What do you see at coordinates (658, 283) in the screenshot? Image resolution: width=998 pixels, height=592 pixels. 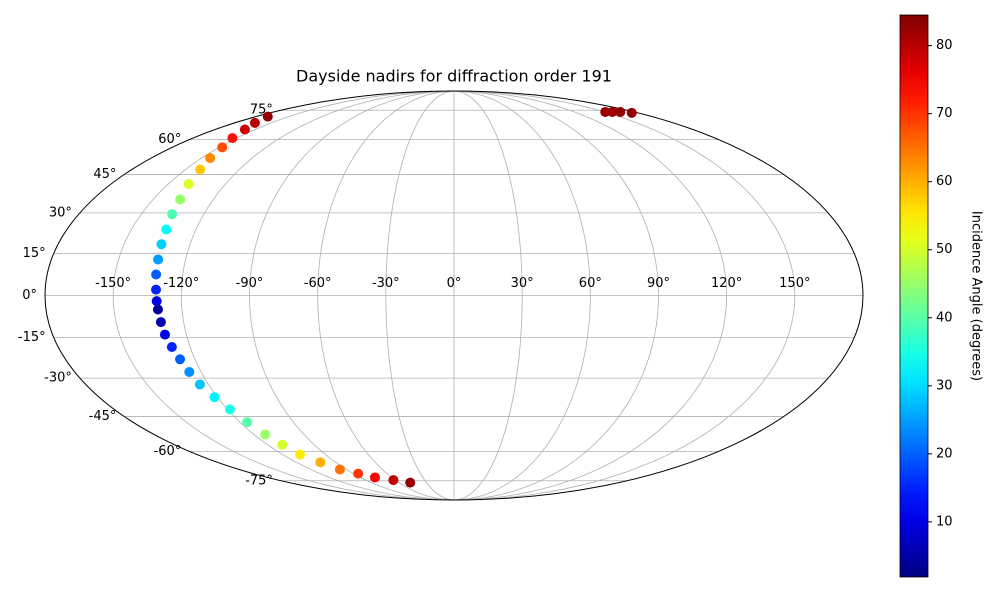 I see `x-tick-label: 90°` at bounding box center [658, 283].